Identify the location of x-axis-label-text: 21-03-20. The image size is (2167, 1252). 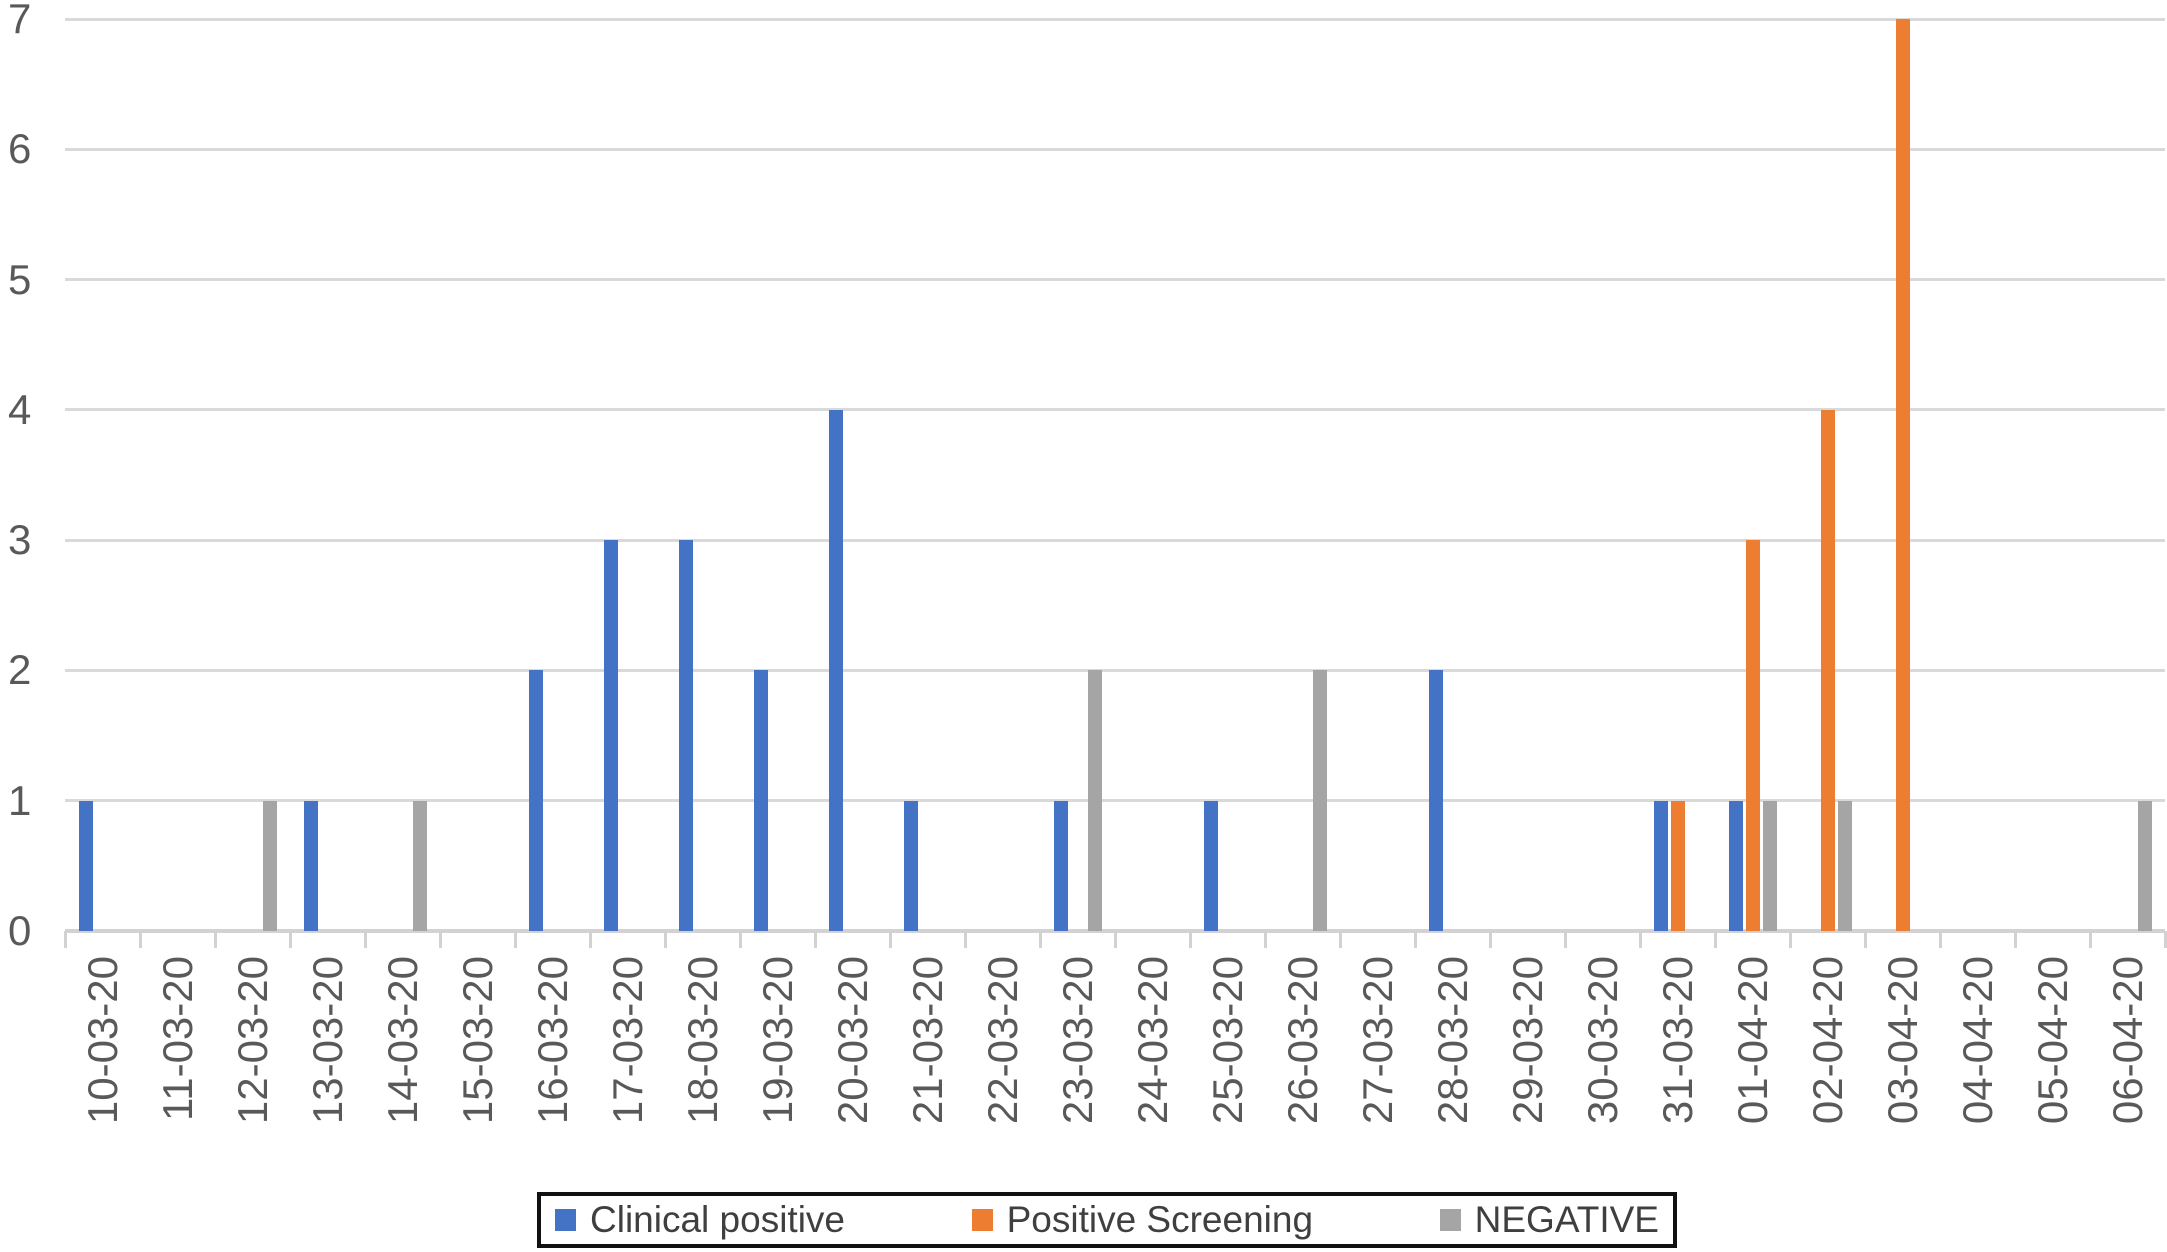
(927, 1040).